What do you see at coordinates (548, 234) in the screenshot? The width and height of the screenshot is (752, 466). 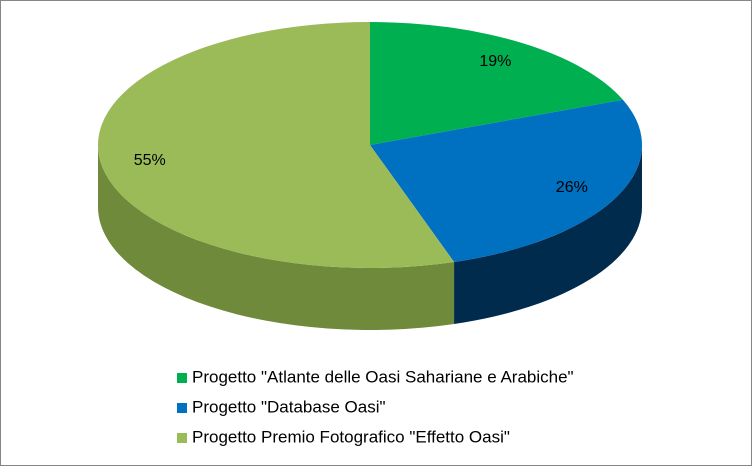 I see `pie-side` at bounding box center [548, 234].